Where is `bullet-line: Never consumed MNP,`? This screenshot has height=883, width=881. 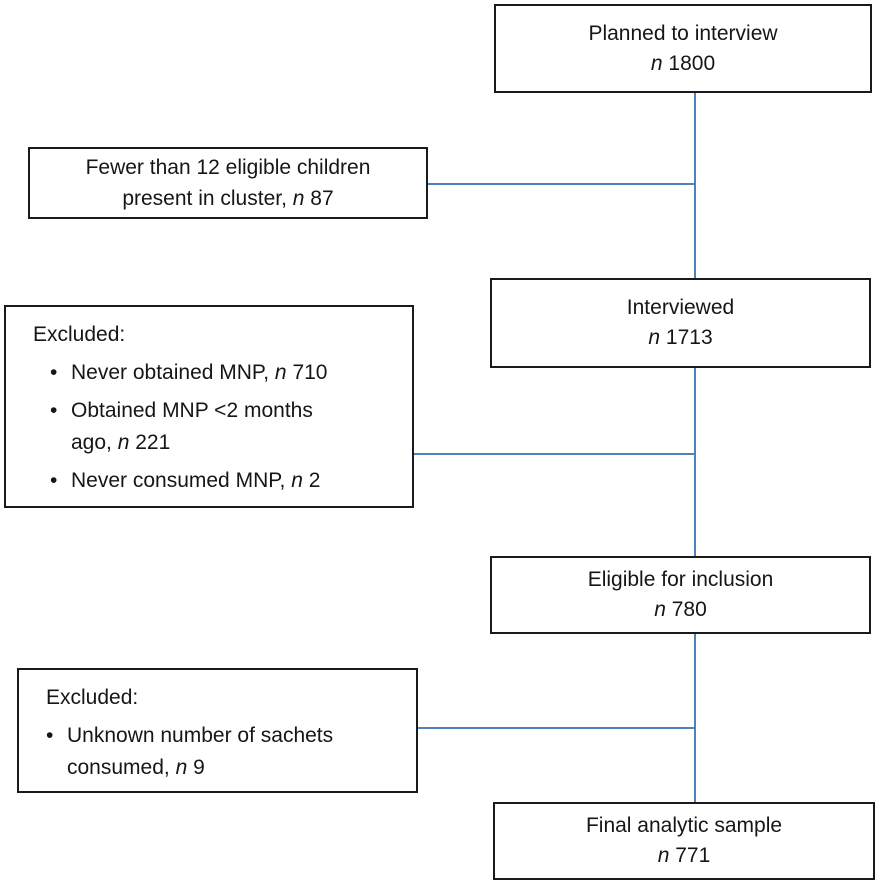 bullet-line: Never consumed MNP, is located at coordinates (178, 480).